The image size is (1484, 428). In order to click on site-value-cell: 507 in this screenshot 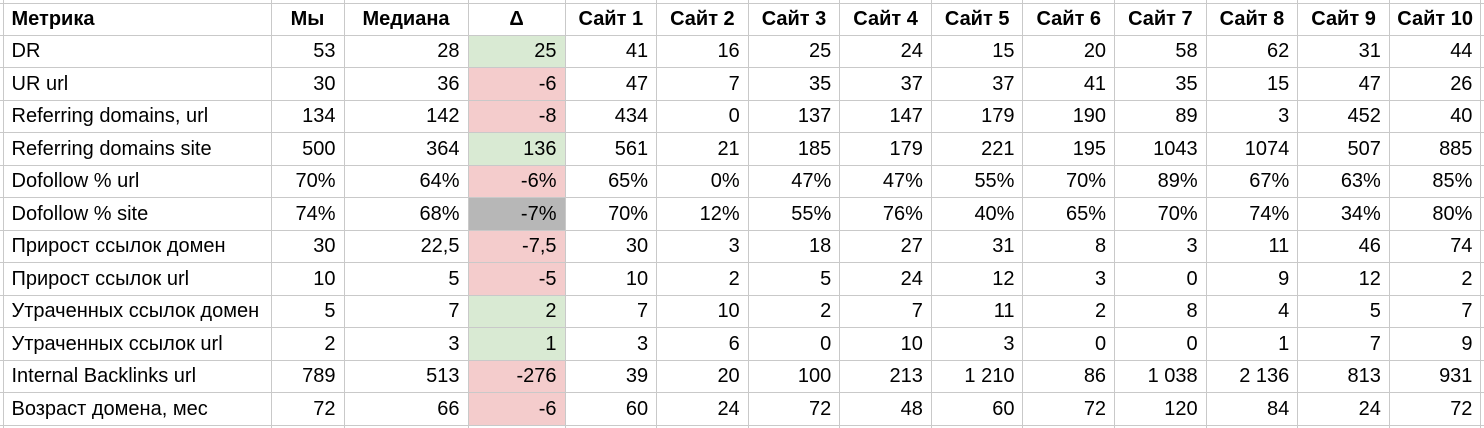, I will do `click(1343, 149)`.